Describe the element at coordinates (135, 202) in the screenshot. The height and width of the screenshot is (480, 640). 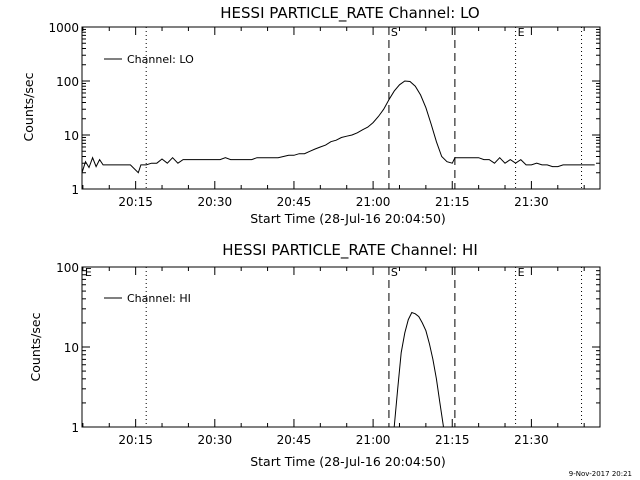
I see `lo-x-tick-label: 20:15` at that location.